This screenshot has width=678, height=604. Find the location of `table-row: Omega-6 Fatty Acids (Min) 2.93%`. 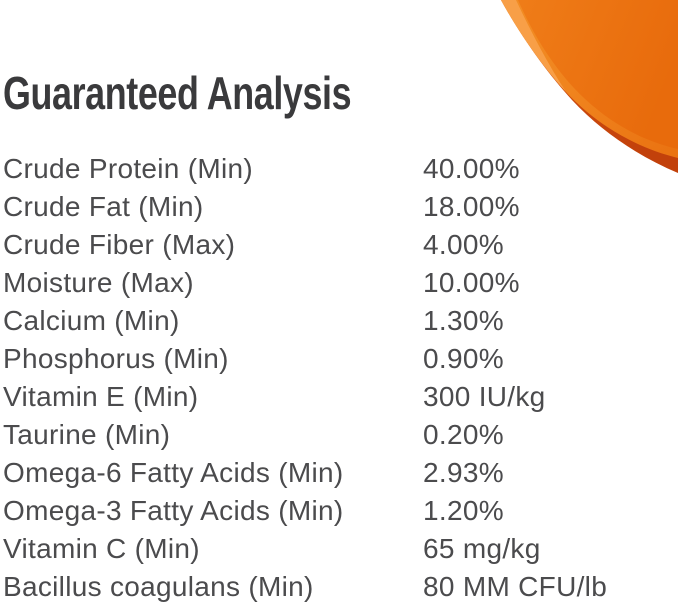

table-row: Omega-6 Fatty Acids (Min) 2.93% is located at coordinates (337, 473).